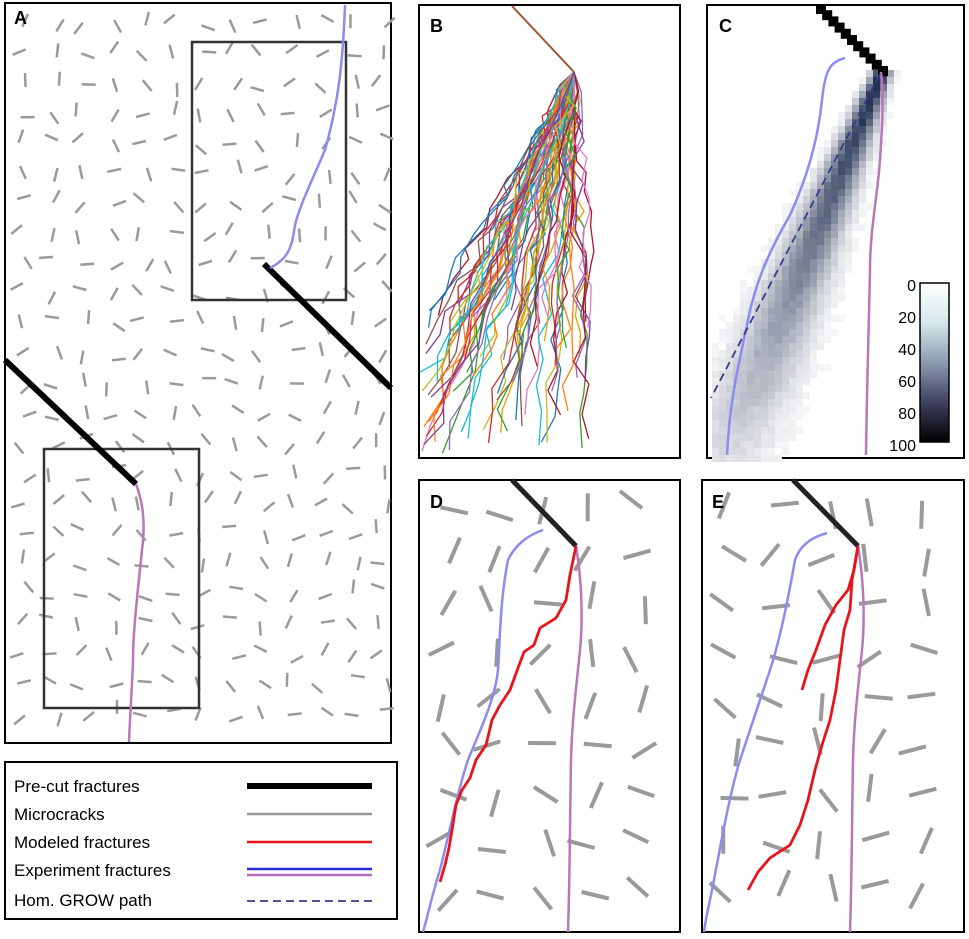  What do you see at coordinates (20, 18) in the screenshot?
I see `panel-a-label: A` at bounding box center [20, 18].